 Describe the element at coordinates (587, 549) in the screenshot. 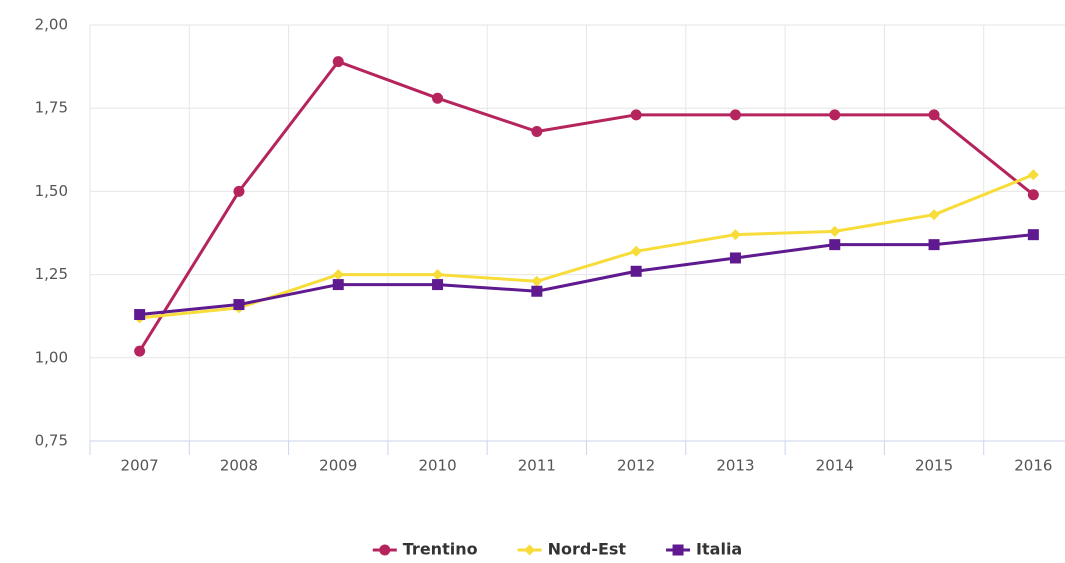

I see `legend-text: Nord-Est` at that location.